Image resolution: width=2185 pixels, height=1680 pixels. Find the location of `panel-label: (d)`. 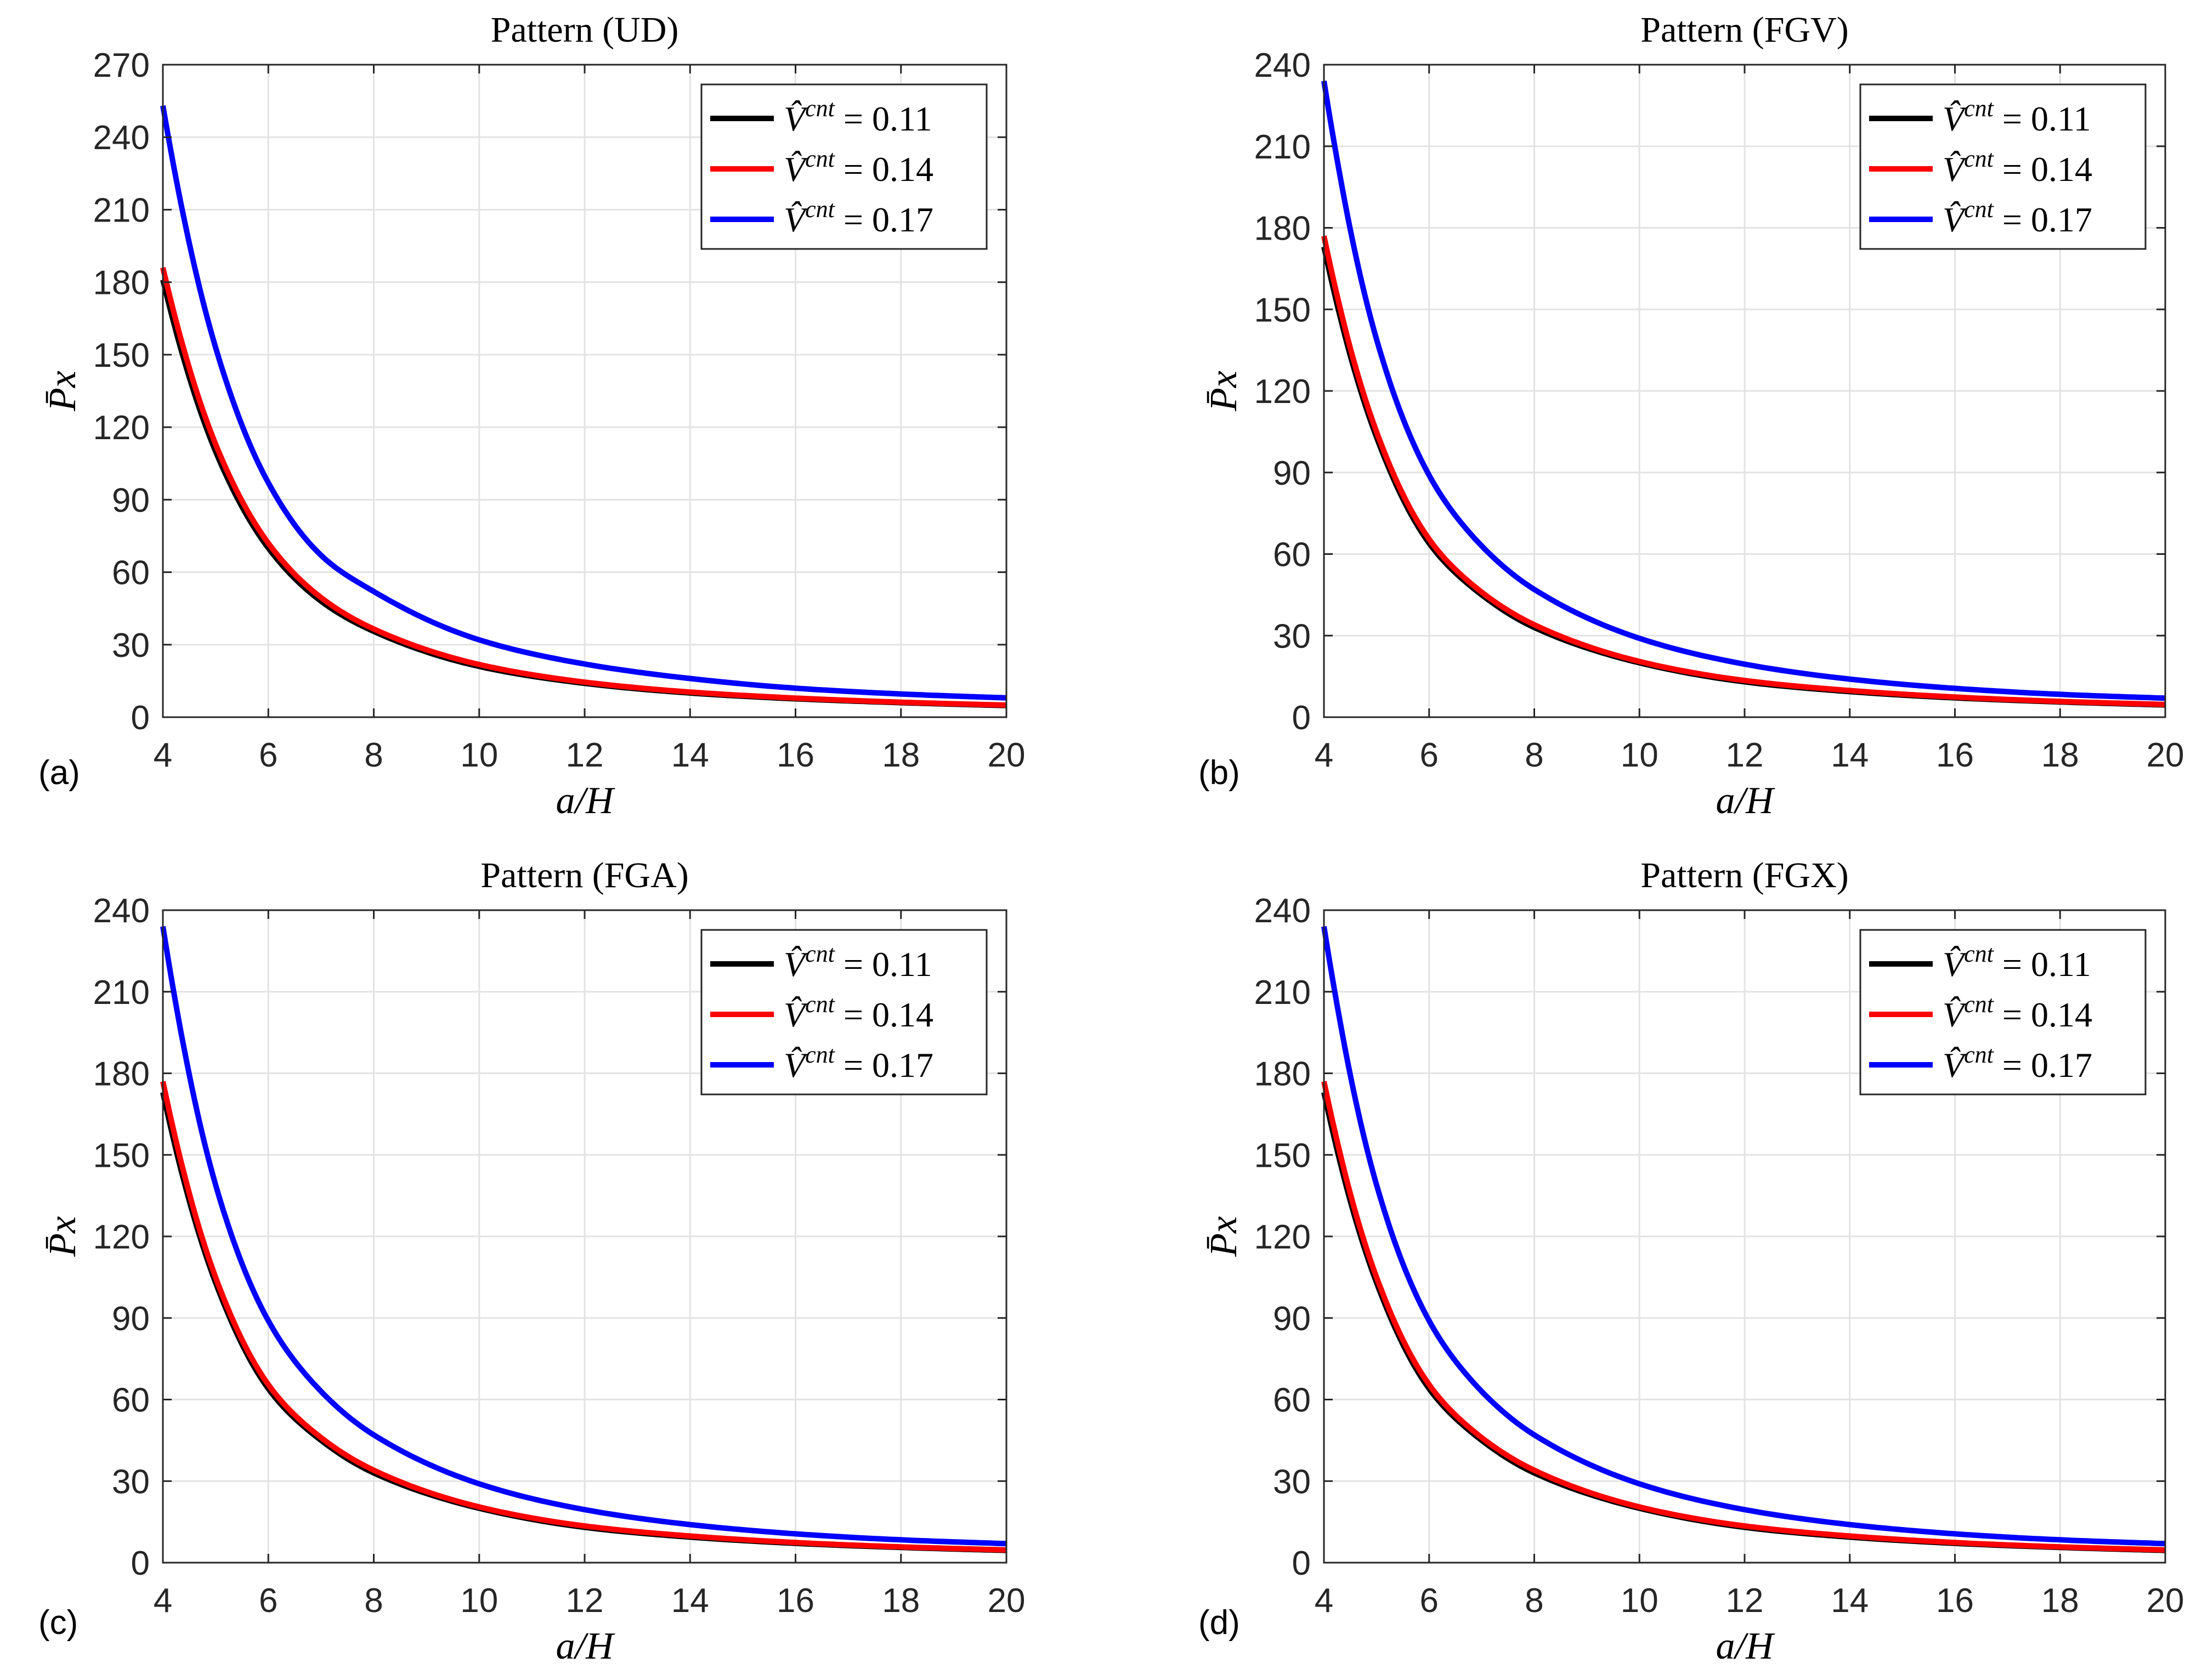

panel-label: (d) is located at coordinates (1219, 1623).